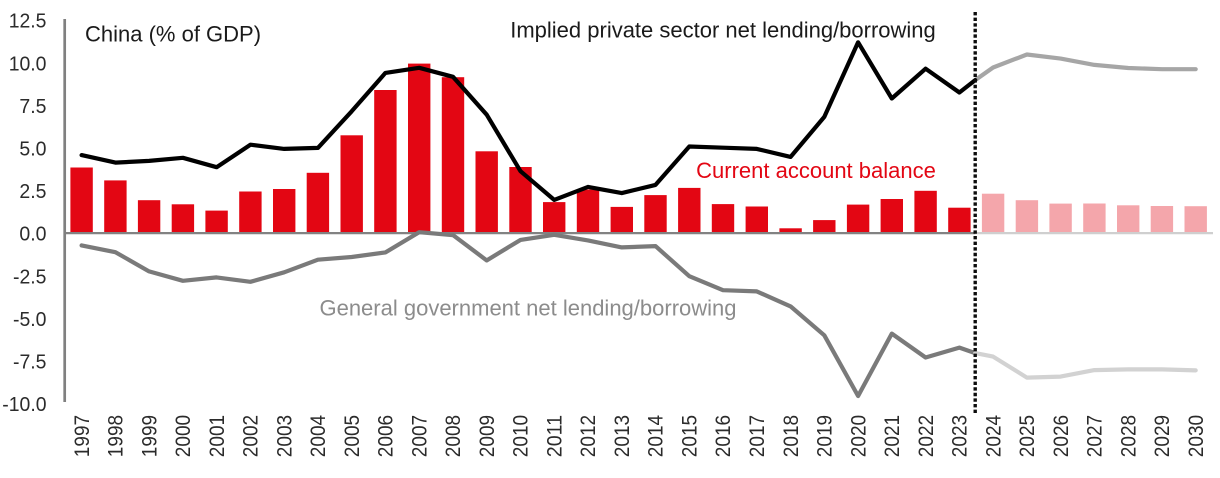 The width and height of the screenshot is (1220, 478). What do you see at coordinates (757, 436) in the screenshot?
I see `svg-text: 2017` at bounding box center [757, 436].